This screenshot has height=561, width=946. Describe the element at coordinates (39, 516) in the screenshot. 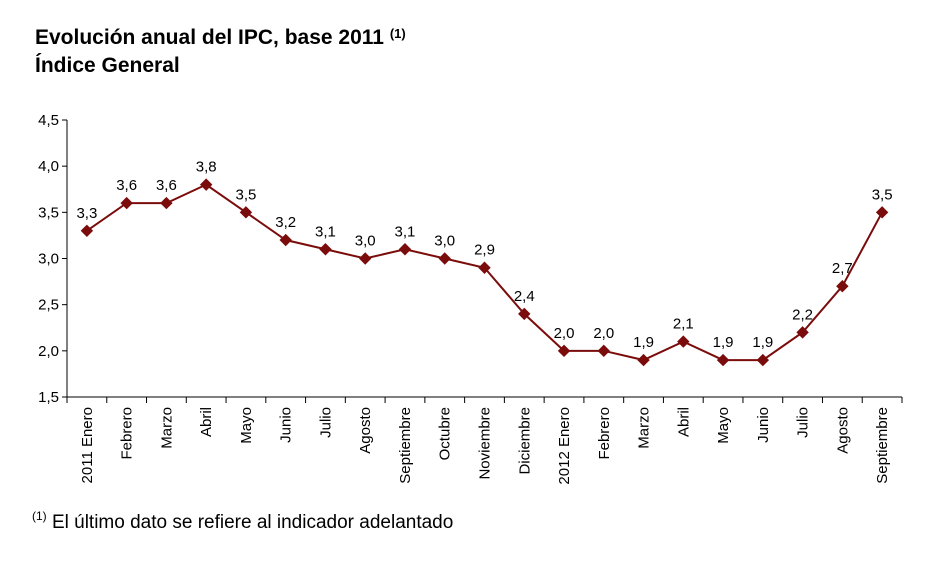

I see `footnote-mark: (1)` at that location.